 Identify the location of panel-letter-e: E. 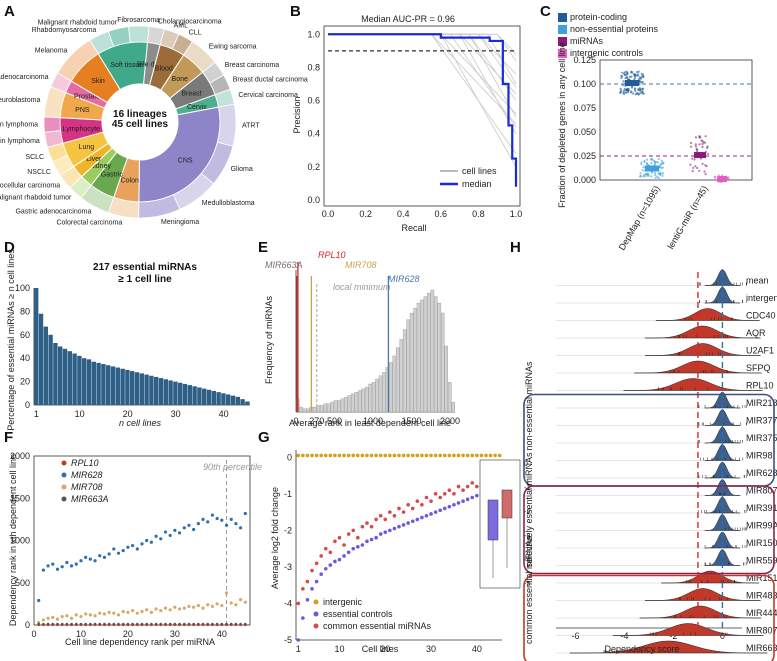
(263, 247).